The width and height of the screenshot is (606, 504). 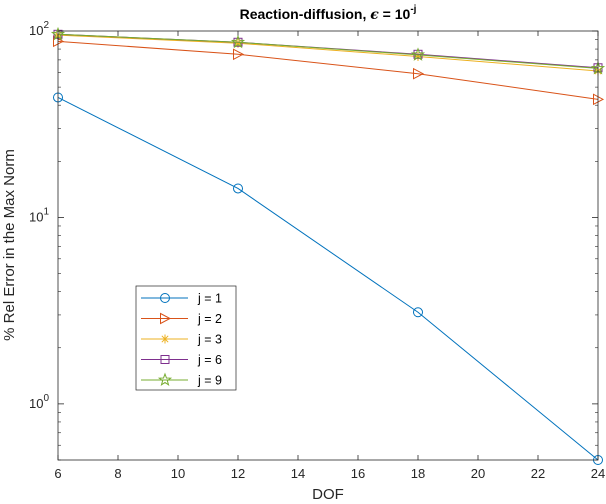 I want to click on legend-label: j = 1, so click(x=209, y=299).